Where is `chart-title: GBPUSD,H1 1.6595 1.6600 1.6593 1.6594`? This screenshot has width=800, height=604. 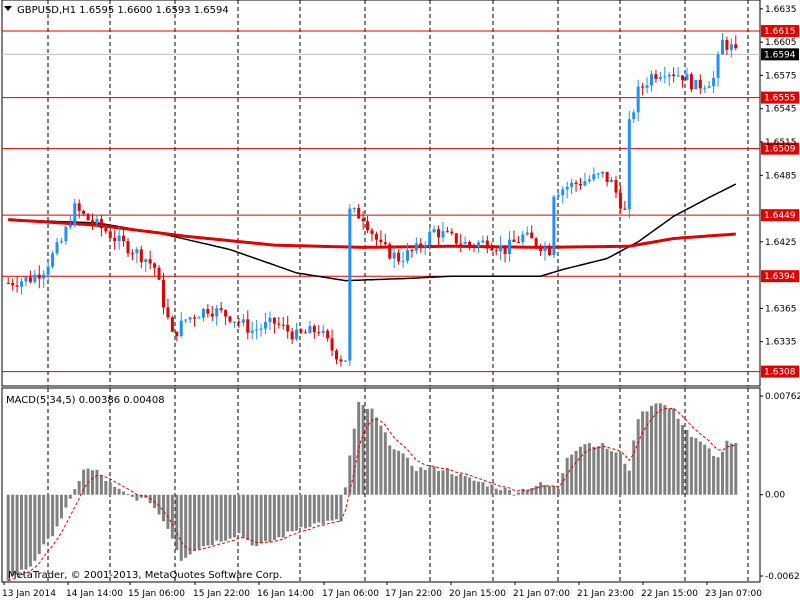
chart-title: GBPUSD,H1 1.6595 1.6600 1.6593 1.6594 is located at coordinates (123, 10).